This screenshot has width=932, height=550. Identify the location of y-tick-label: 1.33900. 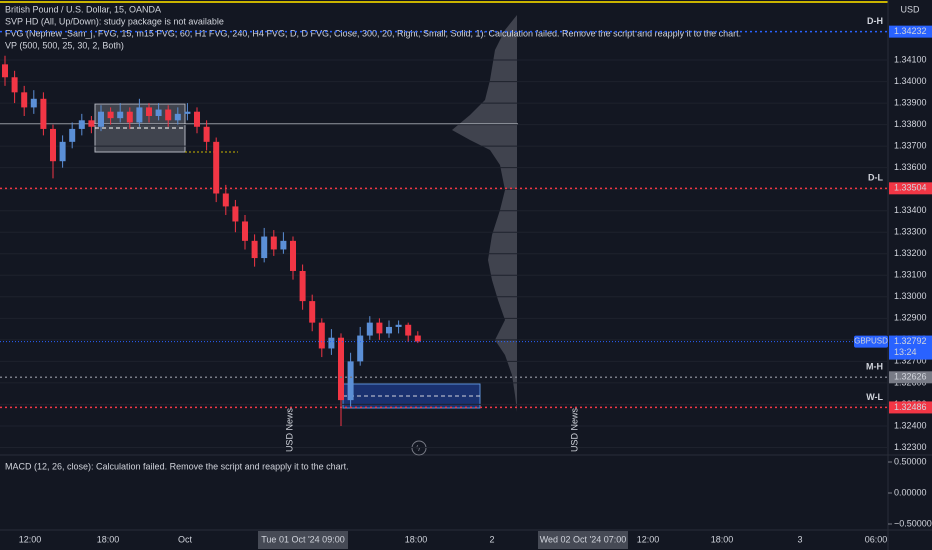
(910, 102).